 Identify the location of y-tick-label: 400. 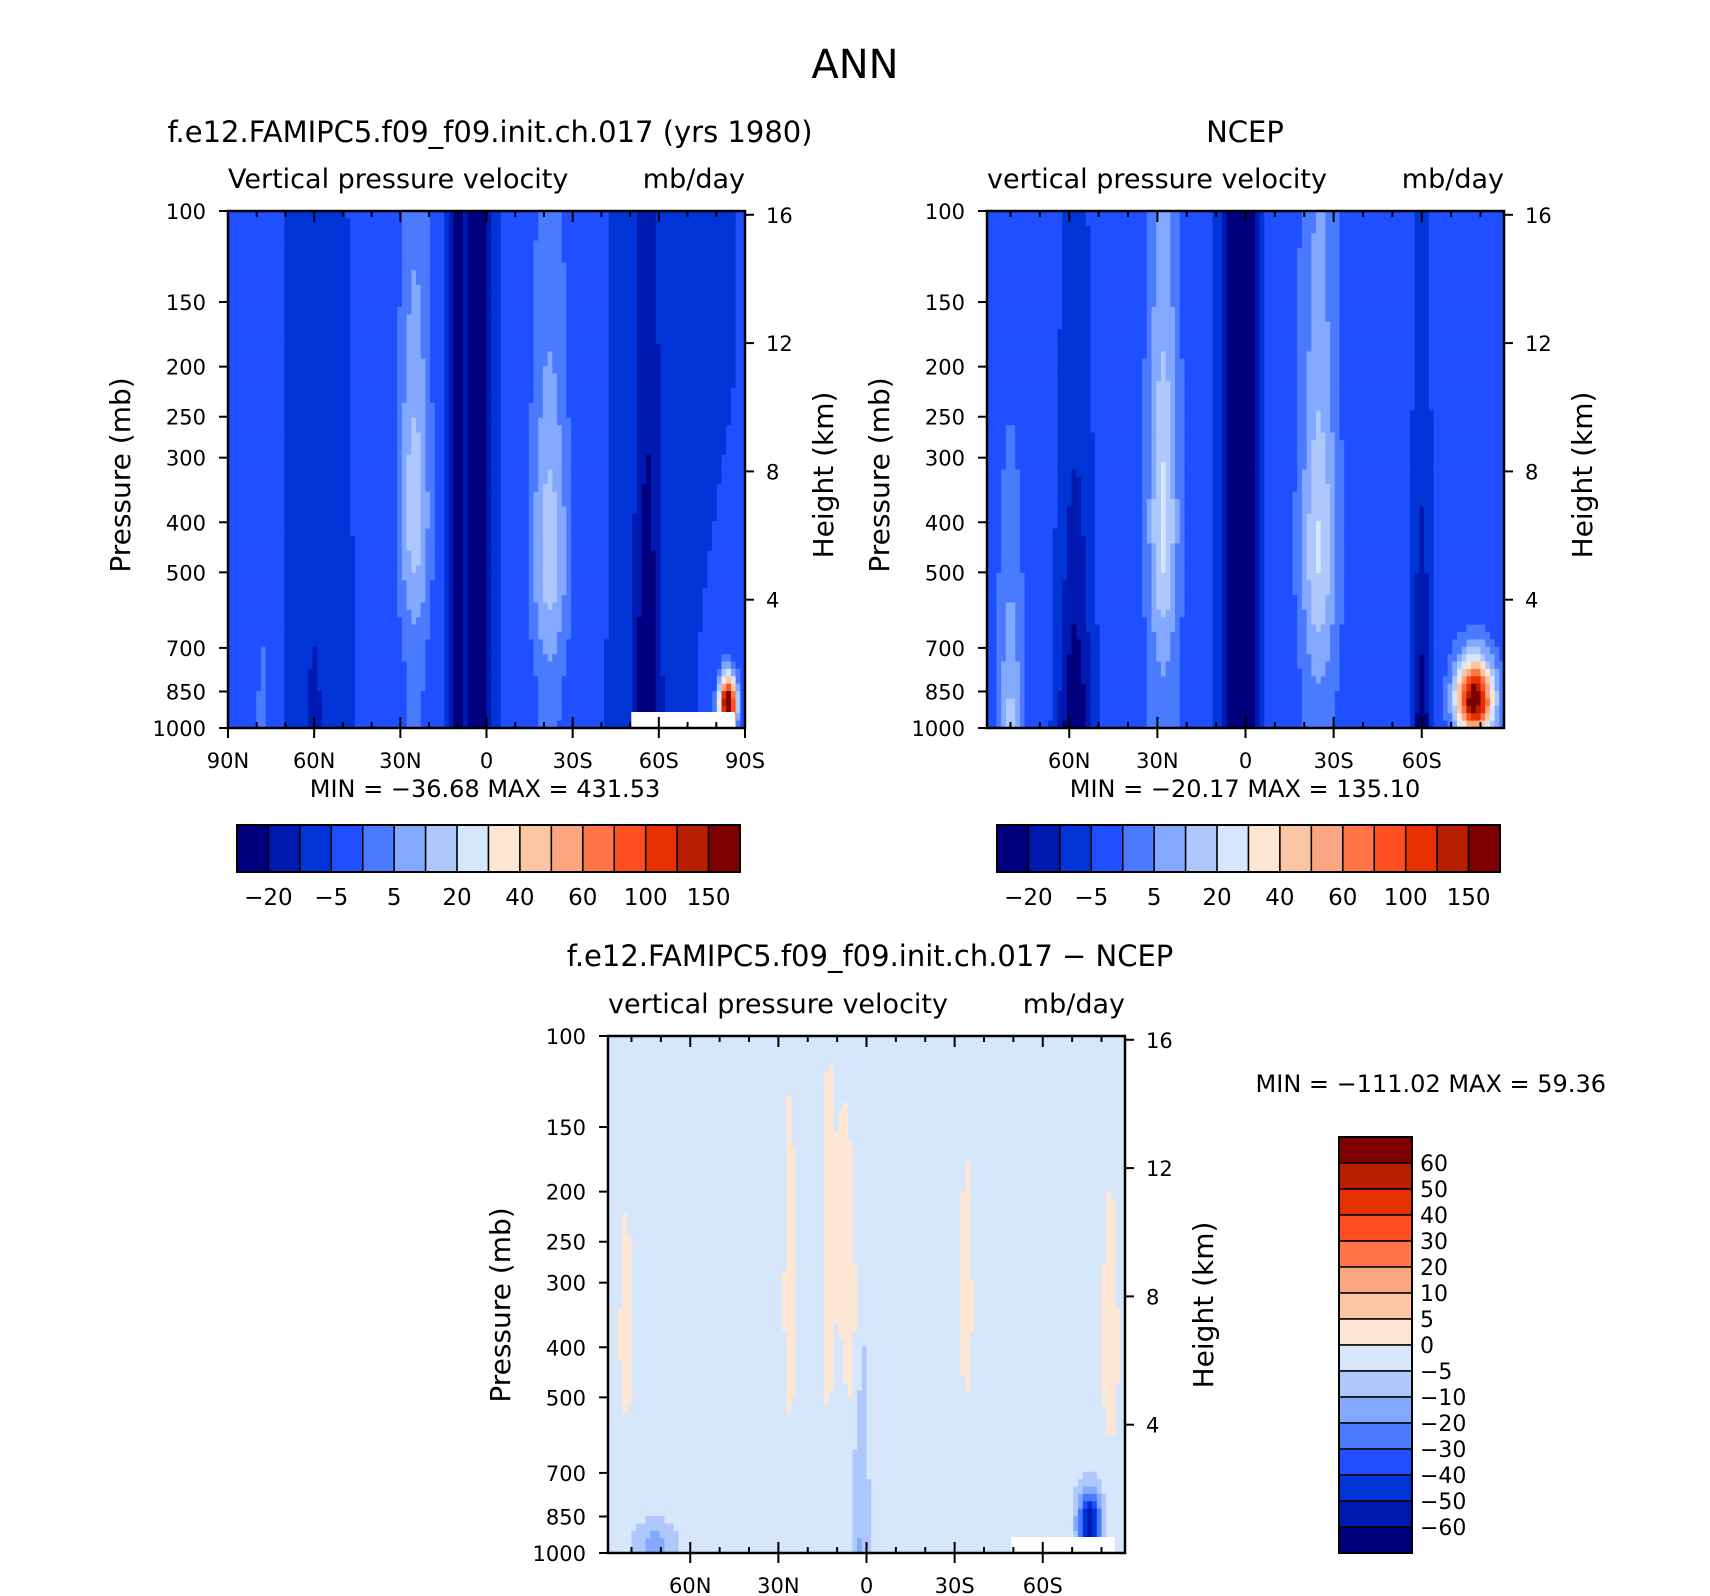
(945, 523).